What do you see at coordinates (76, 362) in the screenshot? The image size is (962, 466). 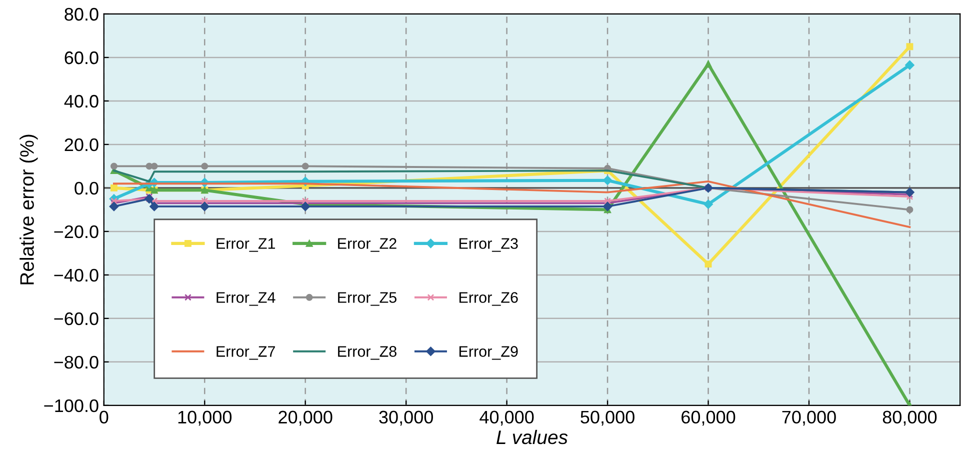 I see `y-tick-label: −80.0` at bounding box center [76, 362].